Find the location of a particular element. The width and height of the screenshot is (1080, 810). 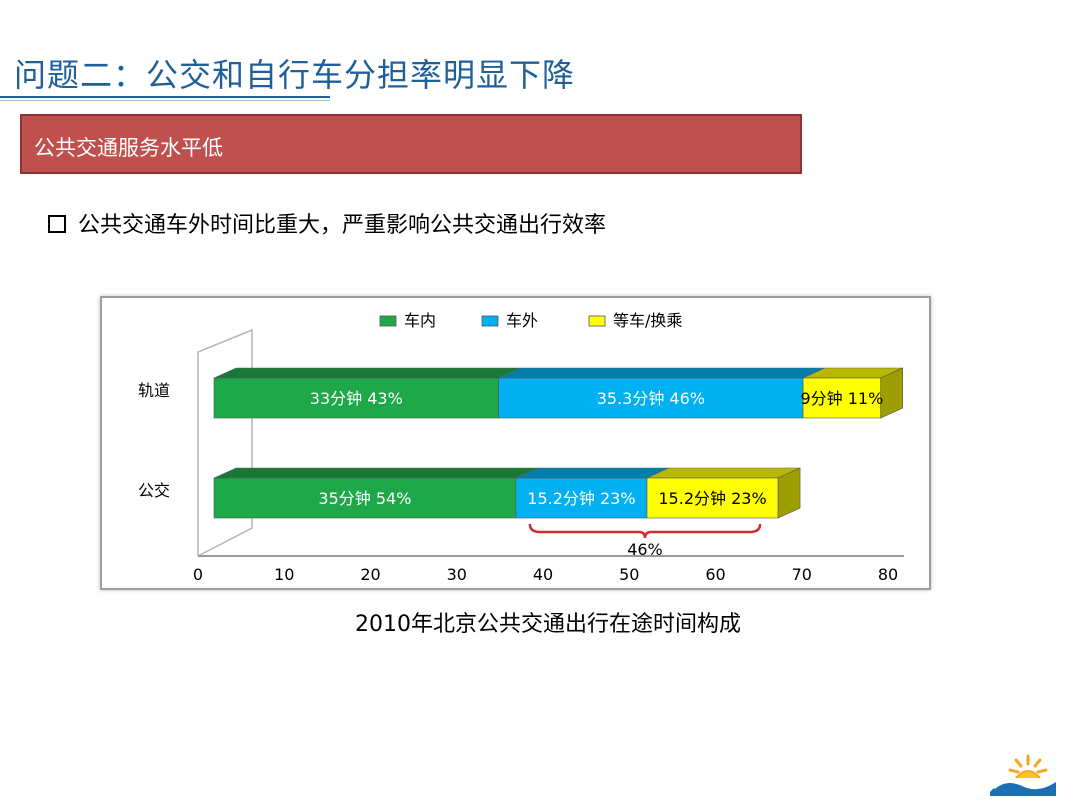

x-tick-label-2: 20 is located at coordinates (370, 574).